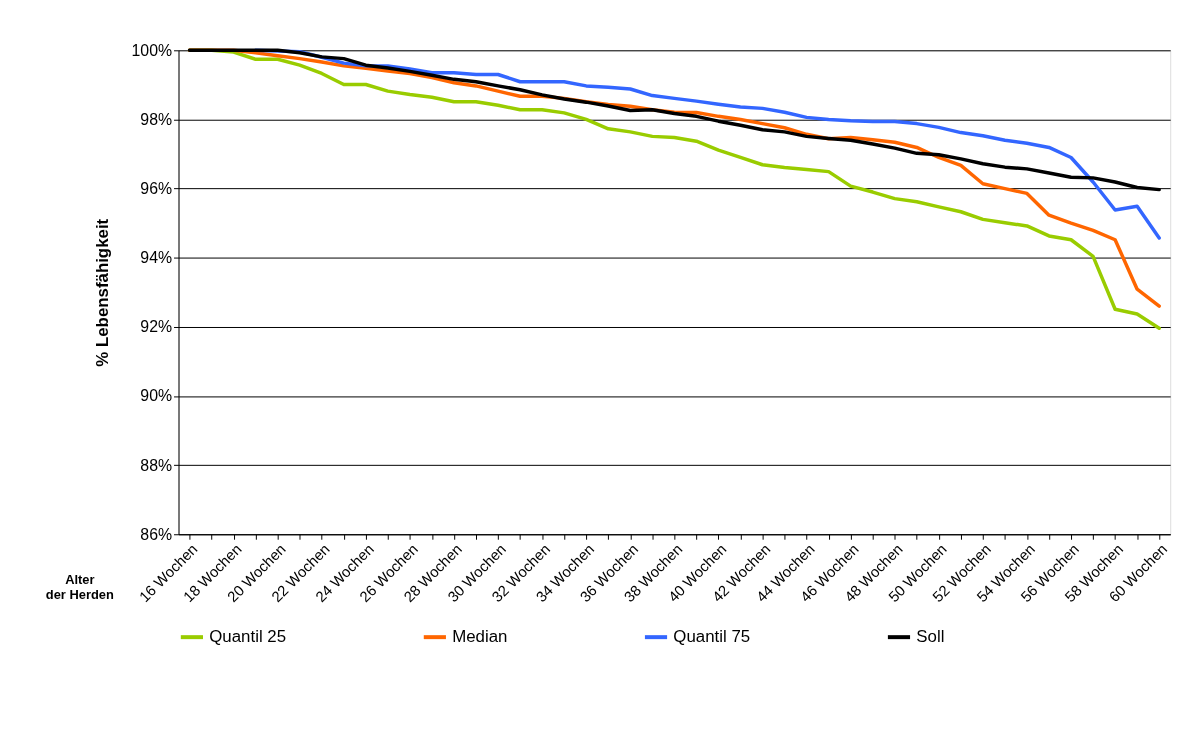  I want to click on y-axis-title: % Lebensfähigkeit, so click(102, 292).